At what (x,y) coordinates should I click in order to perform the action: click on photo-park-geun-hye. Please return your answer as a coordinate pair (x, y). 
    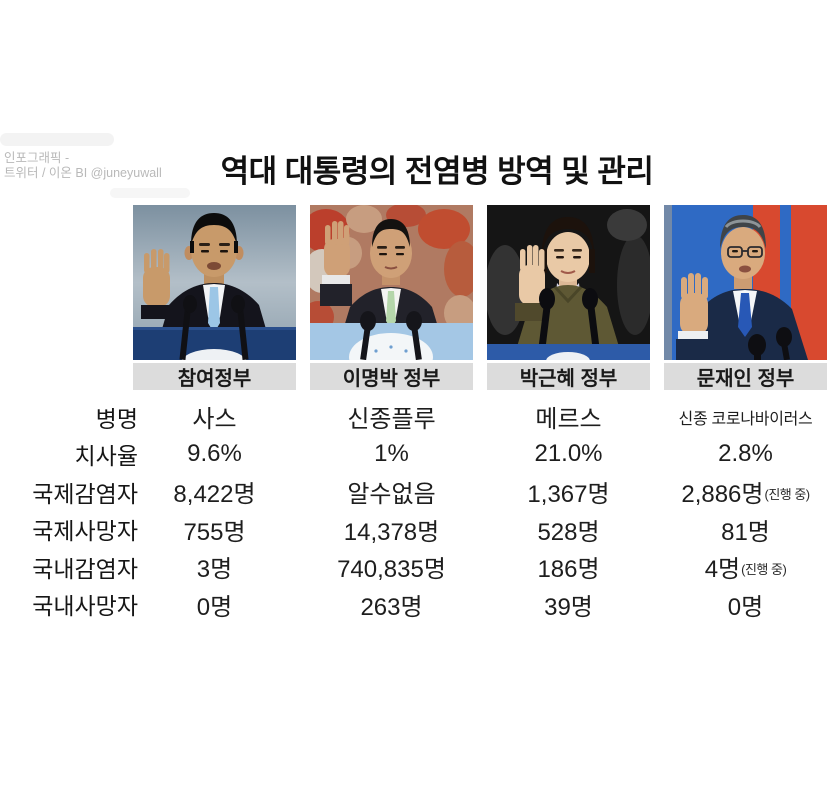
    Looking at the image, I should click on (568, 282).